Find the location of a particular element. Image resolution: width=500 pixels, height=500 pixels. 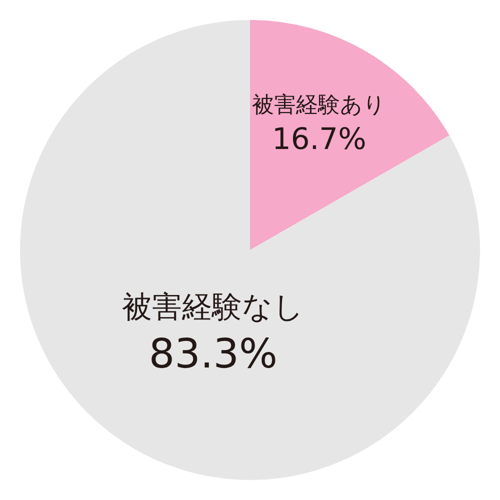

slice-label: 被害経験あり is located at coordinates (319, 105).